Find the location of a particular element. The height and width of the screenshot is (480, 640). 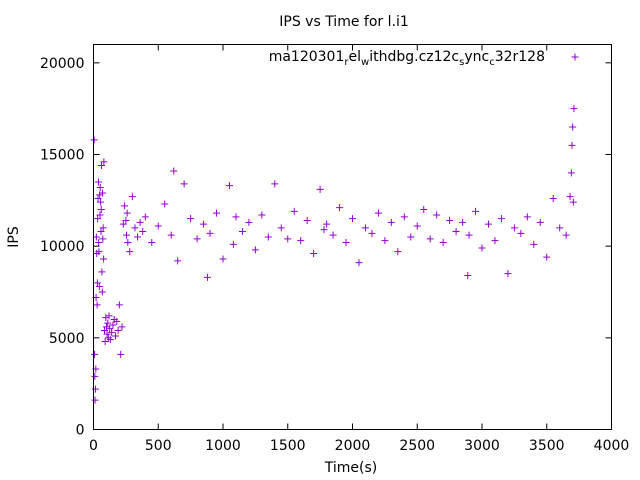

legend: ma120301relwithdbg.cz12csyncc32r128 is located at coordinates (424, 58).